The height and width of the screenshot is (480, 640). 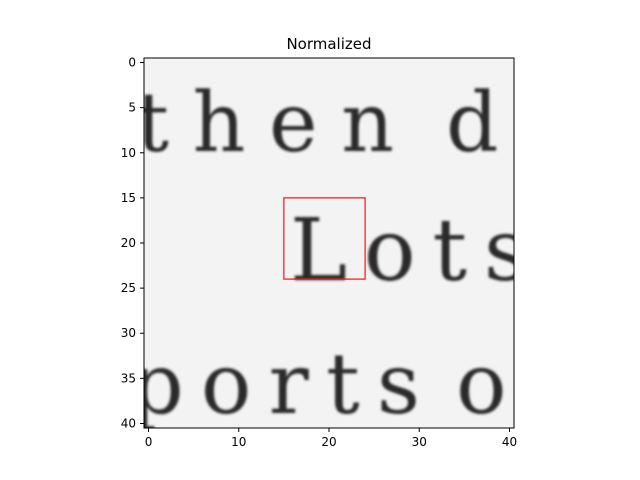 I want to click on y-tick-label: 10, so click(x=128, y=153).